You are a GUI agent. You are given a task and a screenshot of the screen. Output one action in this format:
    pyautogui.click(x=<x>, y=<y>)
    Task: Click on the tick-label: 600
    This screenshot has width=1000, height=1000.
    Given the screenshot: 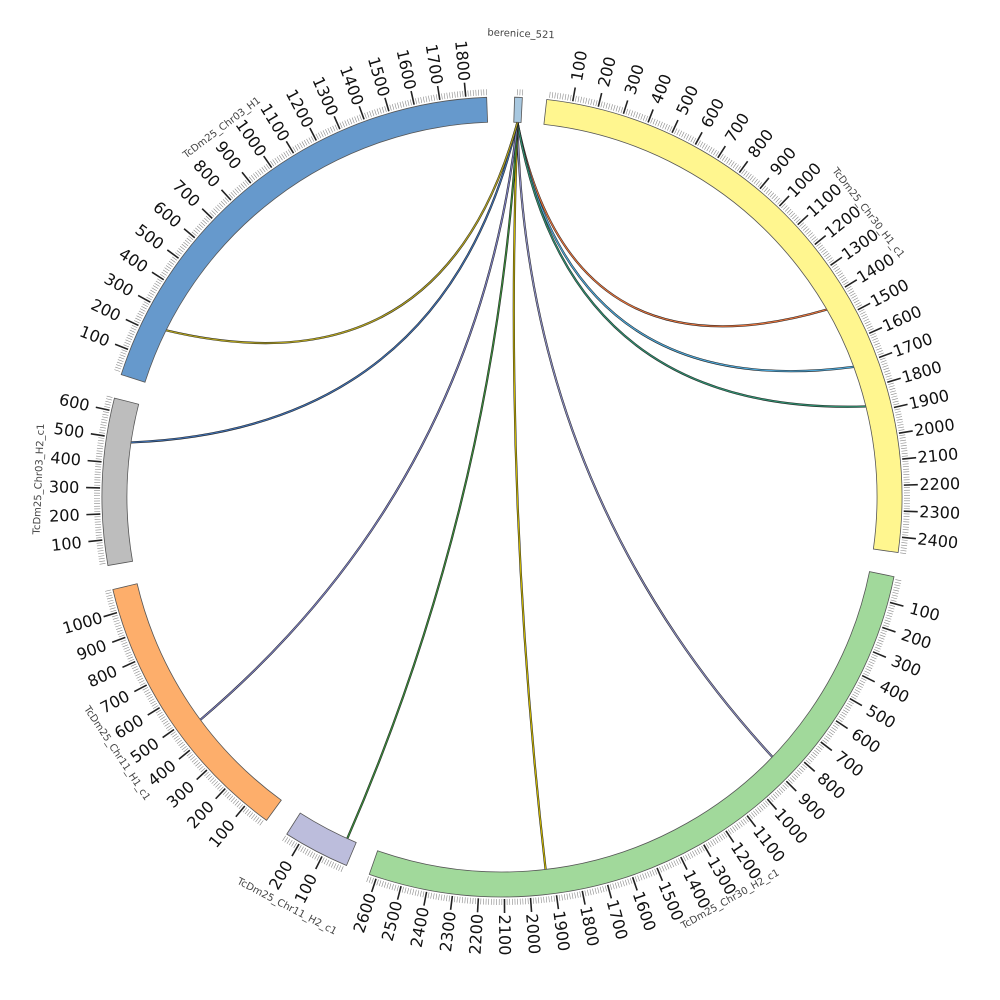 What is the action you would take?
    pyautogui.click(x=866, y=740)
    